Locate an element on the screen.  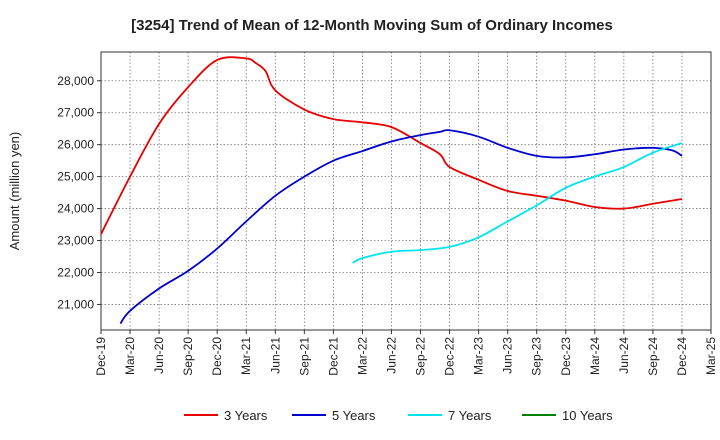
y-tick-label: 22,000 is located at coordinates (75, 272).